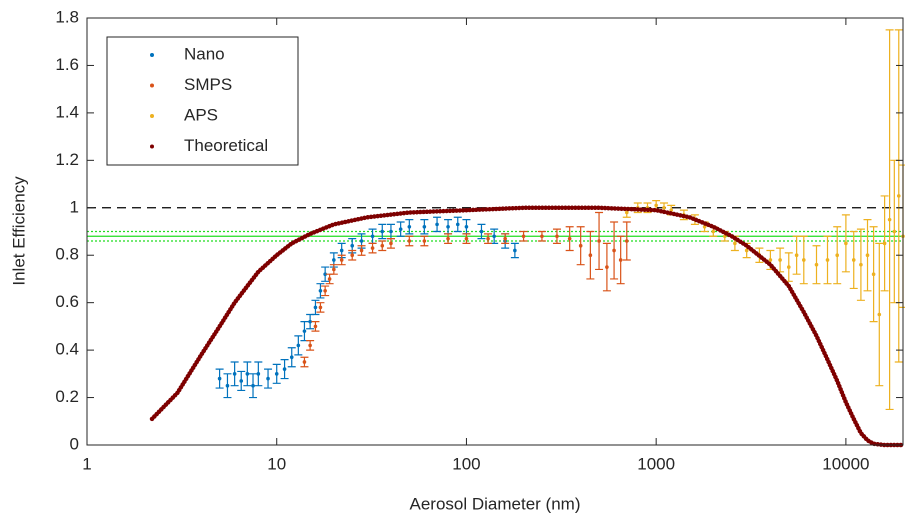 This screenshot has width=905, height=523. What do you see at coordinates (74, 206) in the screenshot?
I see `y-tick-label: 1` at bounding box center [74, 206].